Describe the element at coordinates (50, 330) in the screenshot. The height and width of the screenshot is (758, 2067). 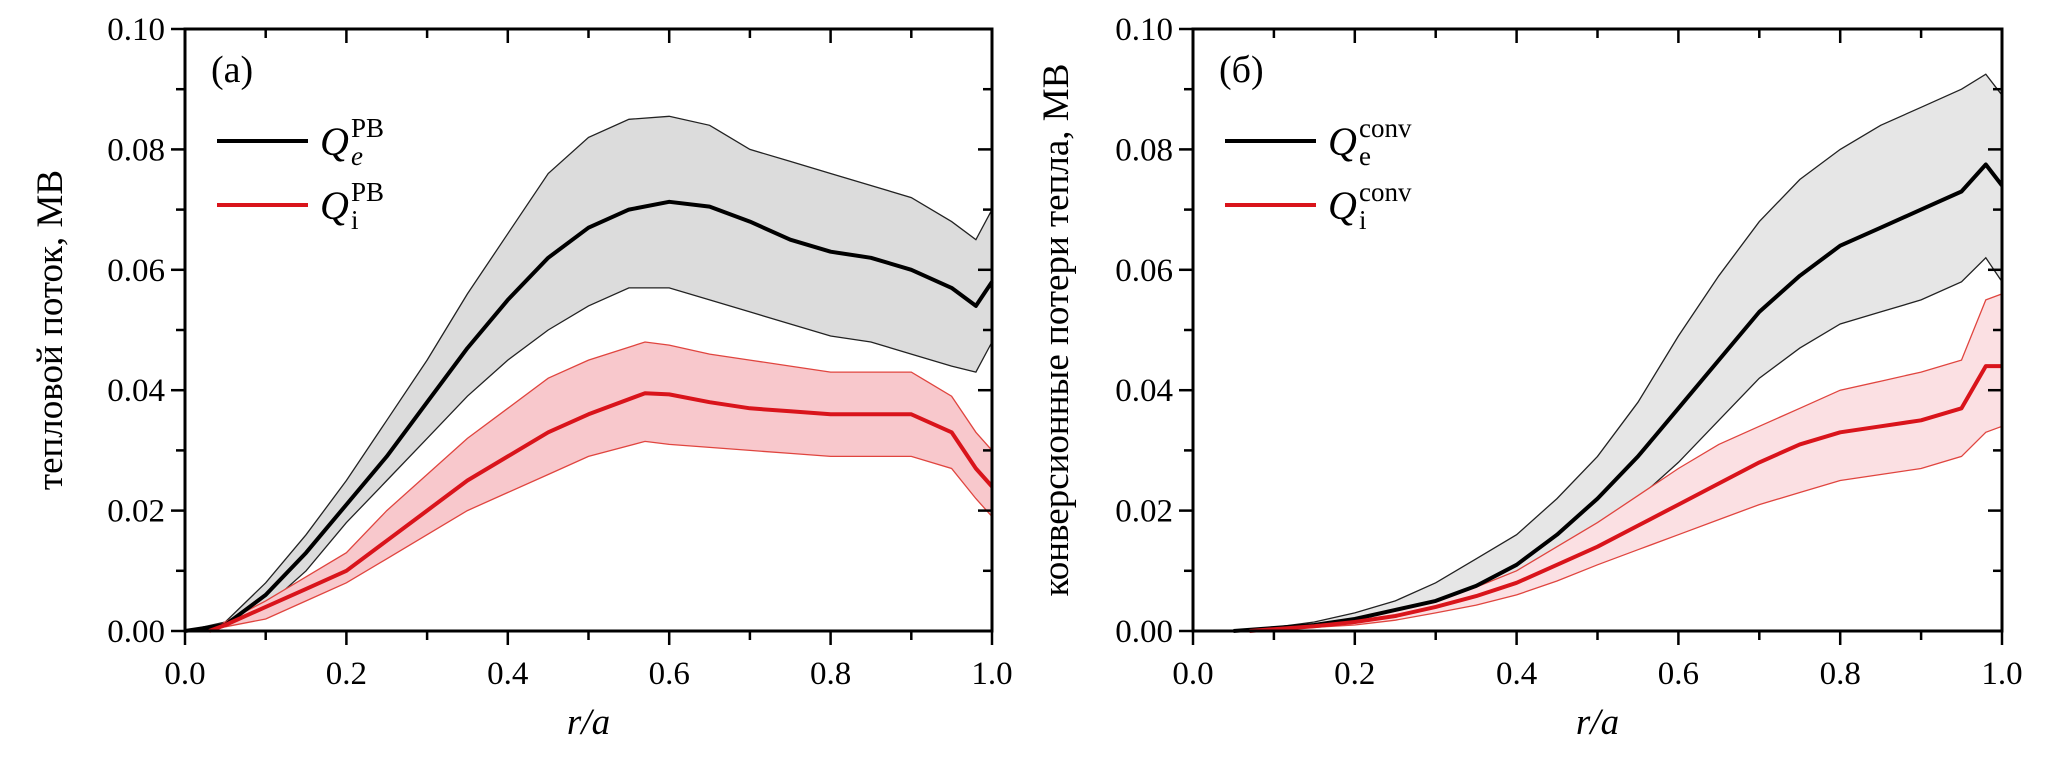
I see `y-axis-label: тепловой поток, МВ` at that location.